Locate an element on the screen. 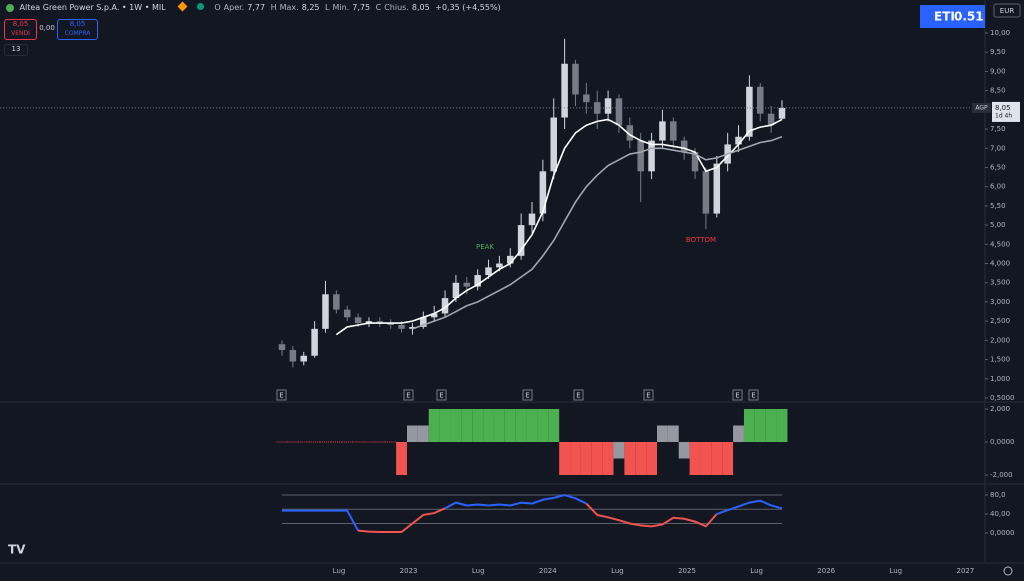 Image resolution: width=1024 pixels, height=581 pixels. x-tick-label: 2027 is located at coordinates (965, 571).